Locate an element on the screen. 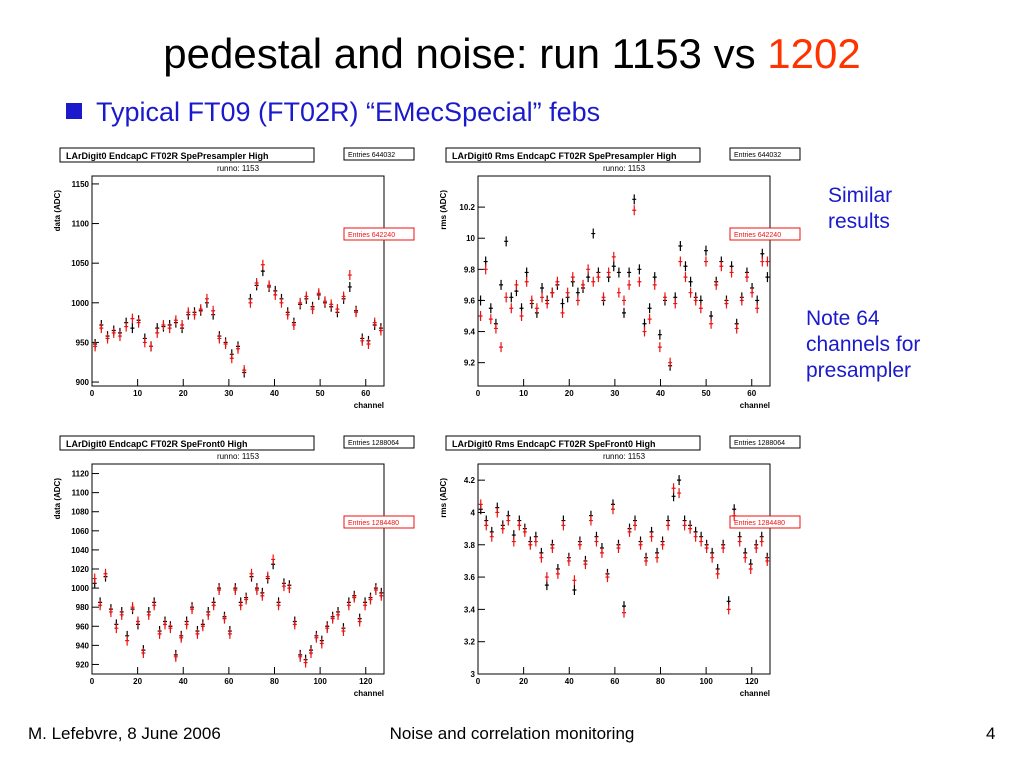  y-tick-label: 1020 is located at coordinates (80, 569).